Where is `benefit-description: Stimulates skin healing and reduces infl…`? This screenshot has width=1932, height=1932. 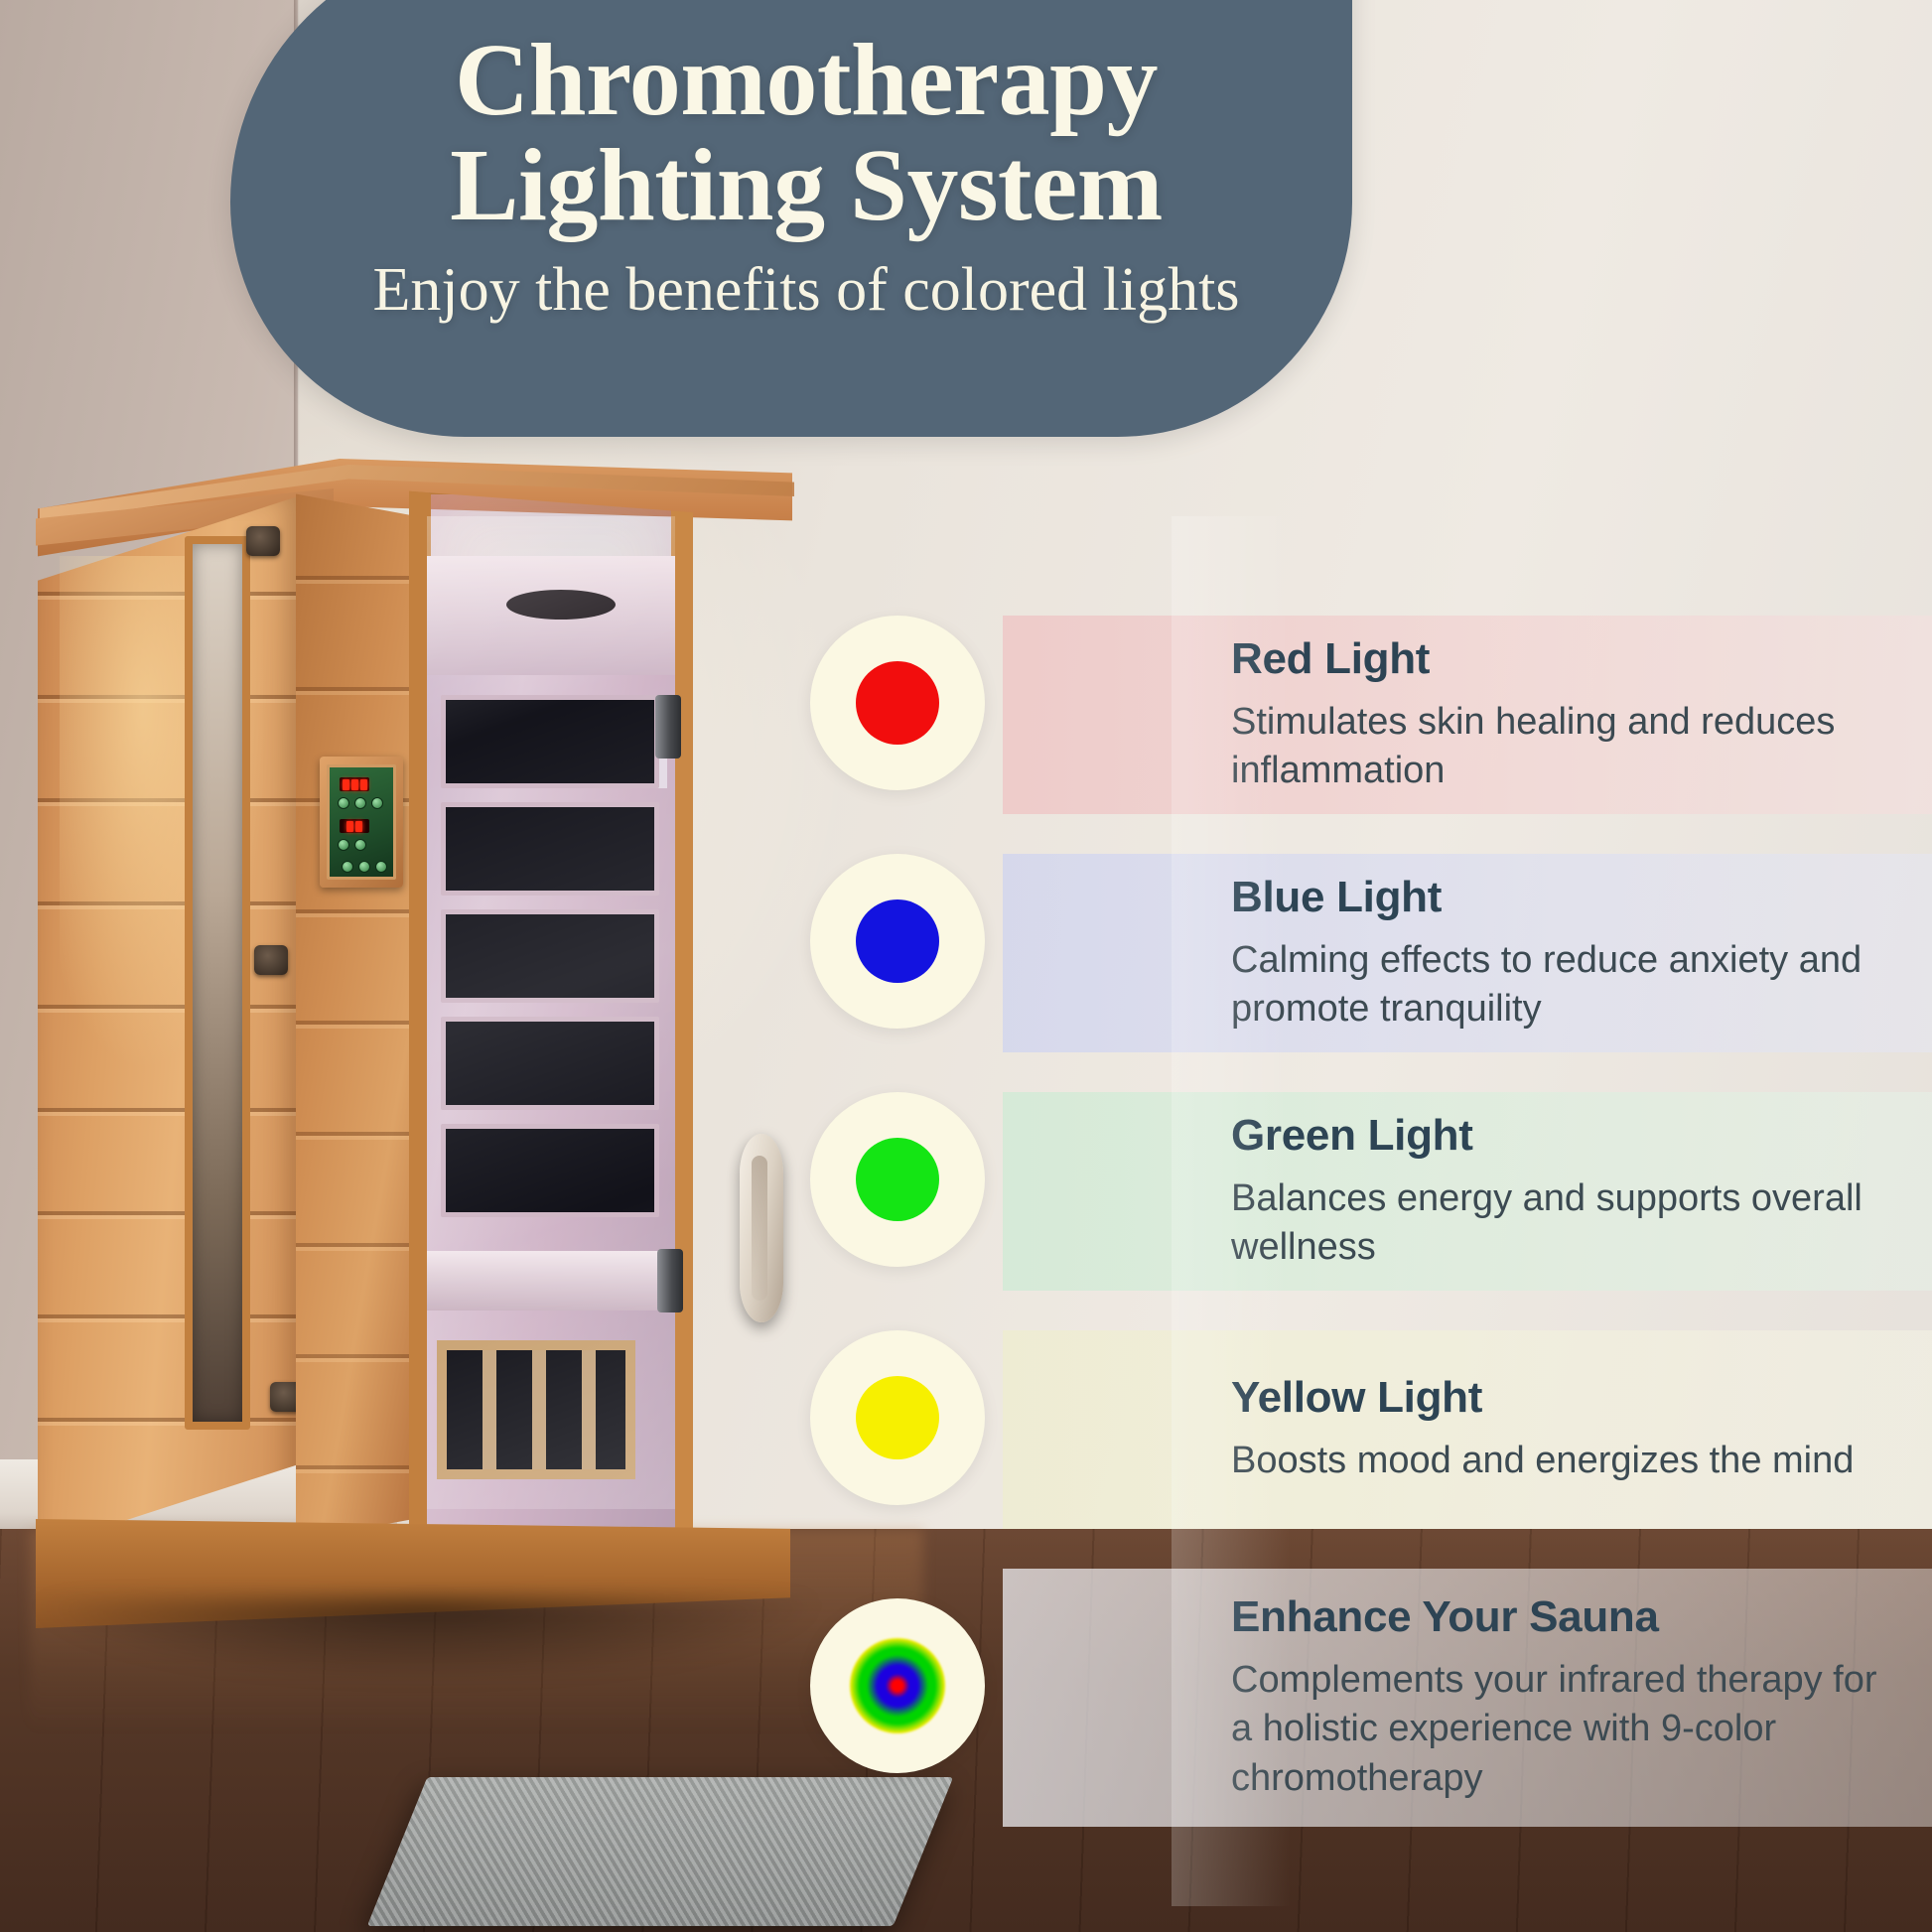
benefit-description: Stimulates skin healing and reduces infl… is located at coordinates (1533, 745).